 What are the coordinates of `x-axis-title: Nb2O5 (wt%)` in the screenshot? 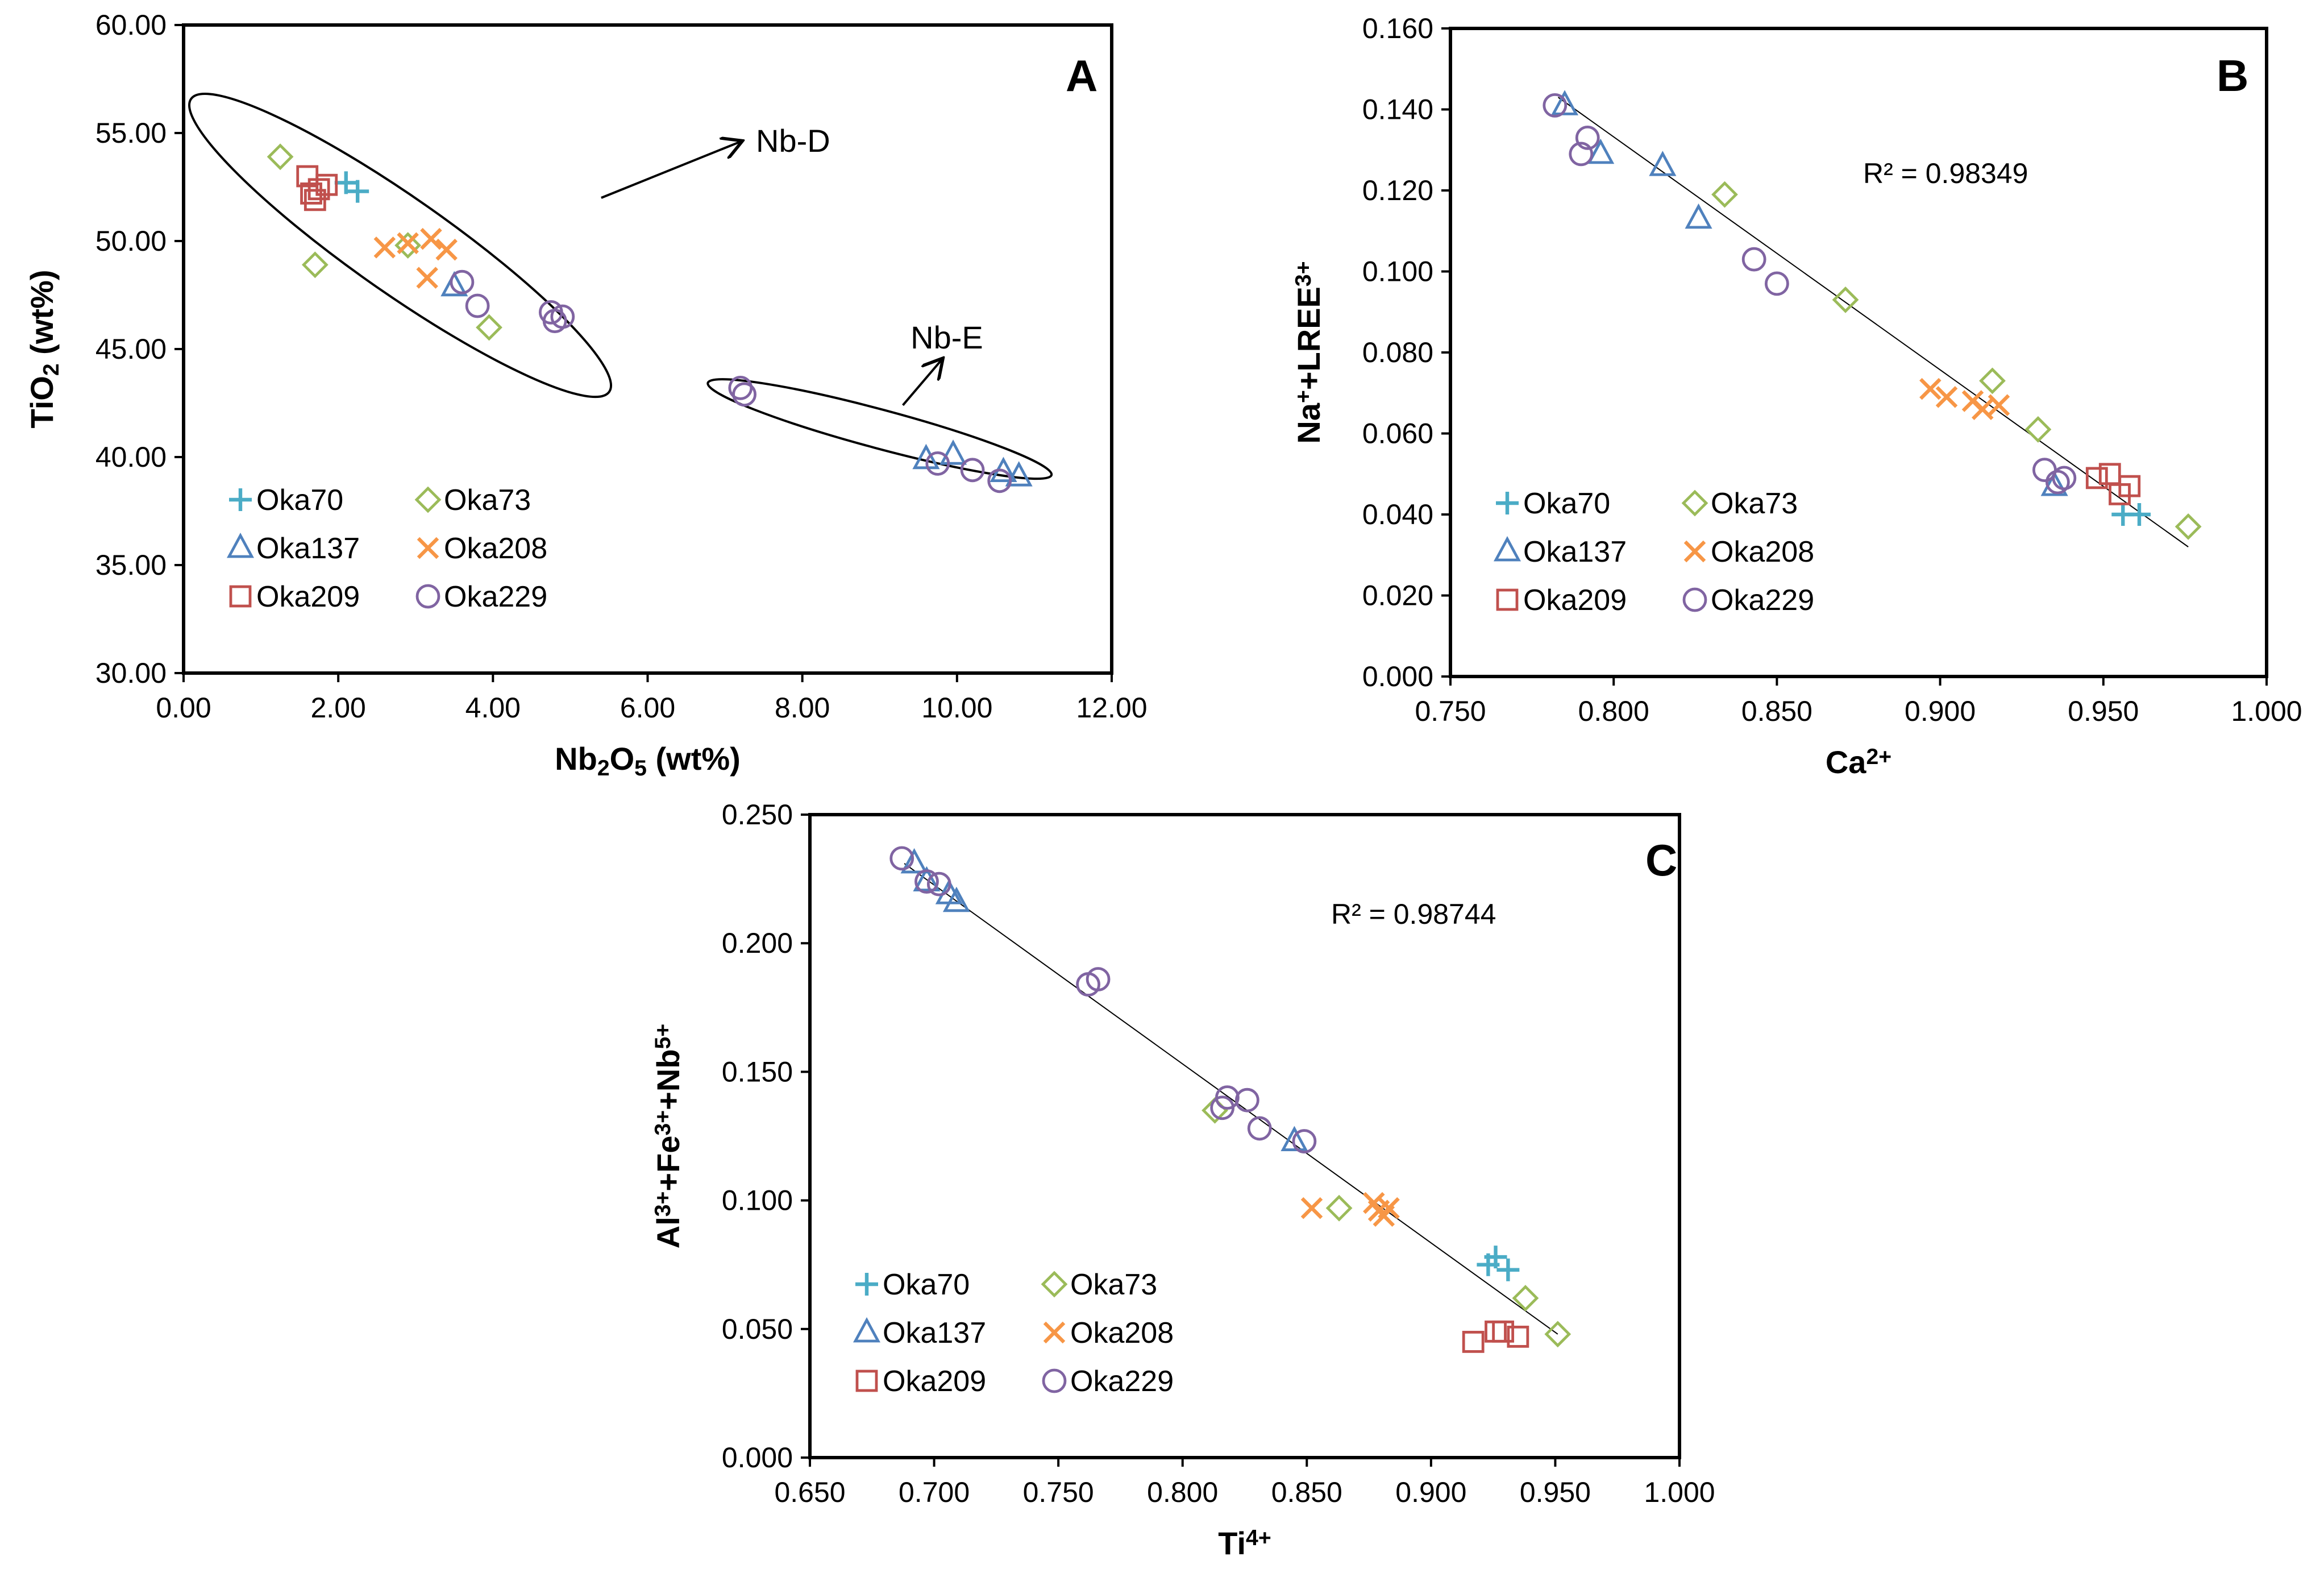 It's located at (648, 761).